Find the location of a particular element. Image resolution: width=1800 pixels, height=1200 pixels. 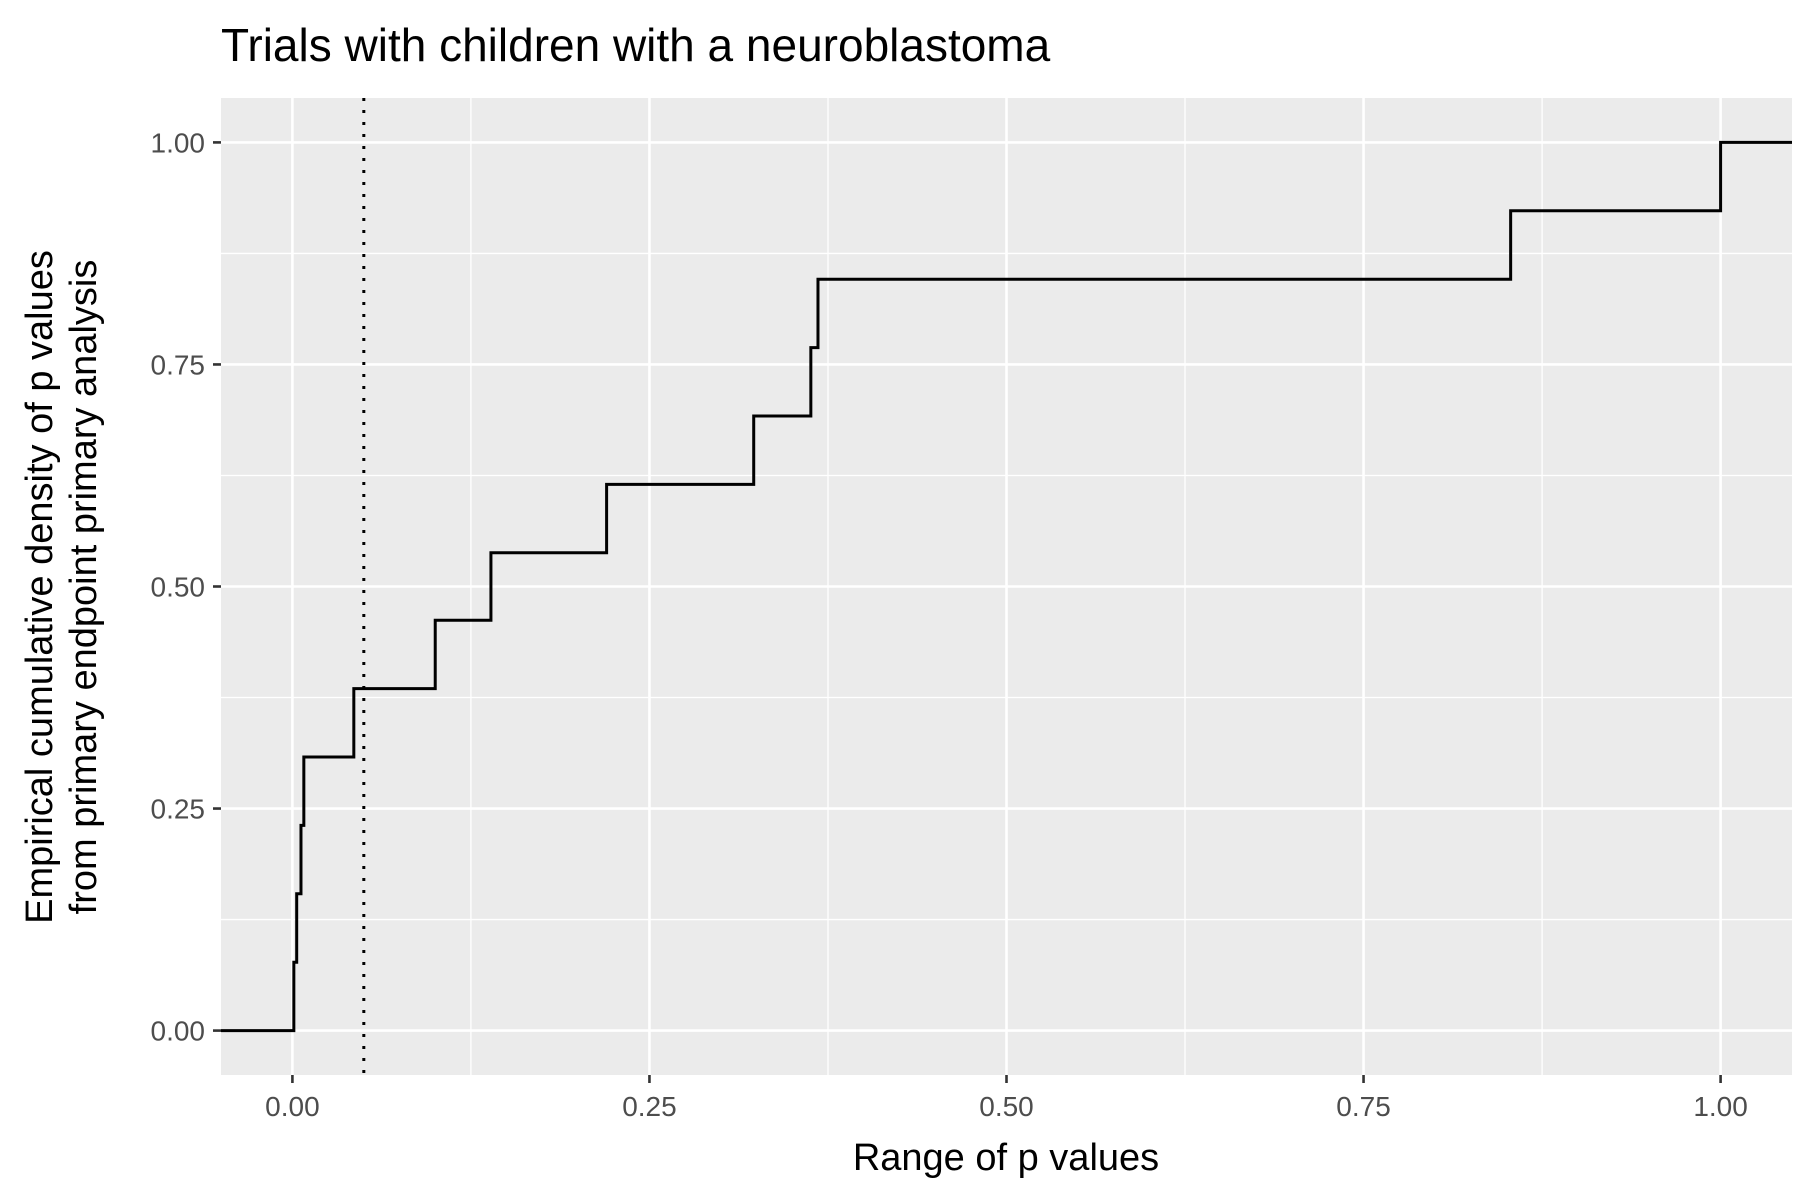

y-tick-label: 0.00 is located at coordinates (178, 1031).